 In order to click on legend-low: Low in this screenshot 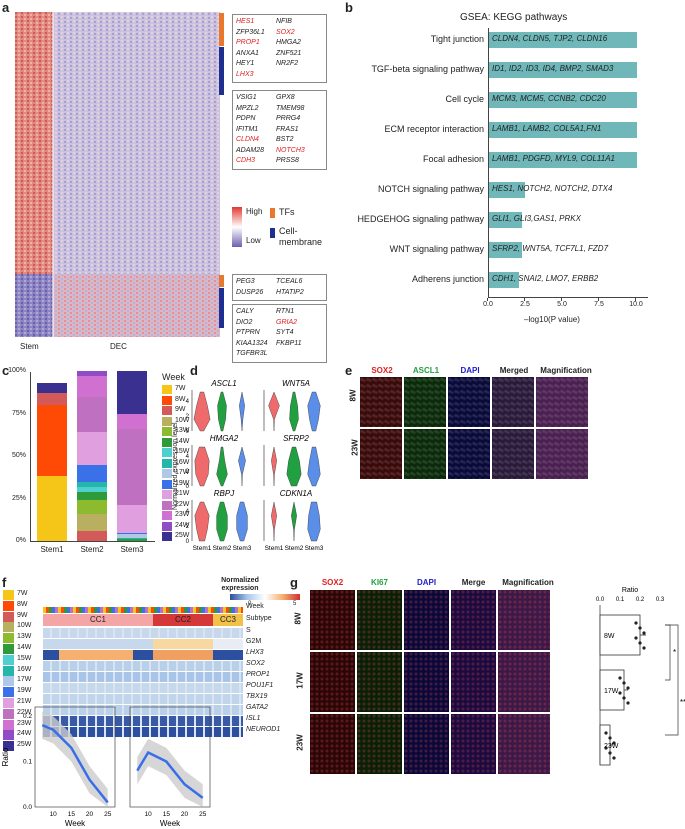, I will do `click(253, 240)`.